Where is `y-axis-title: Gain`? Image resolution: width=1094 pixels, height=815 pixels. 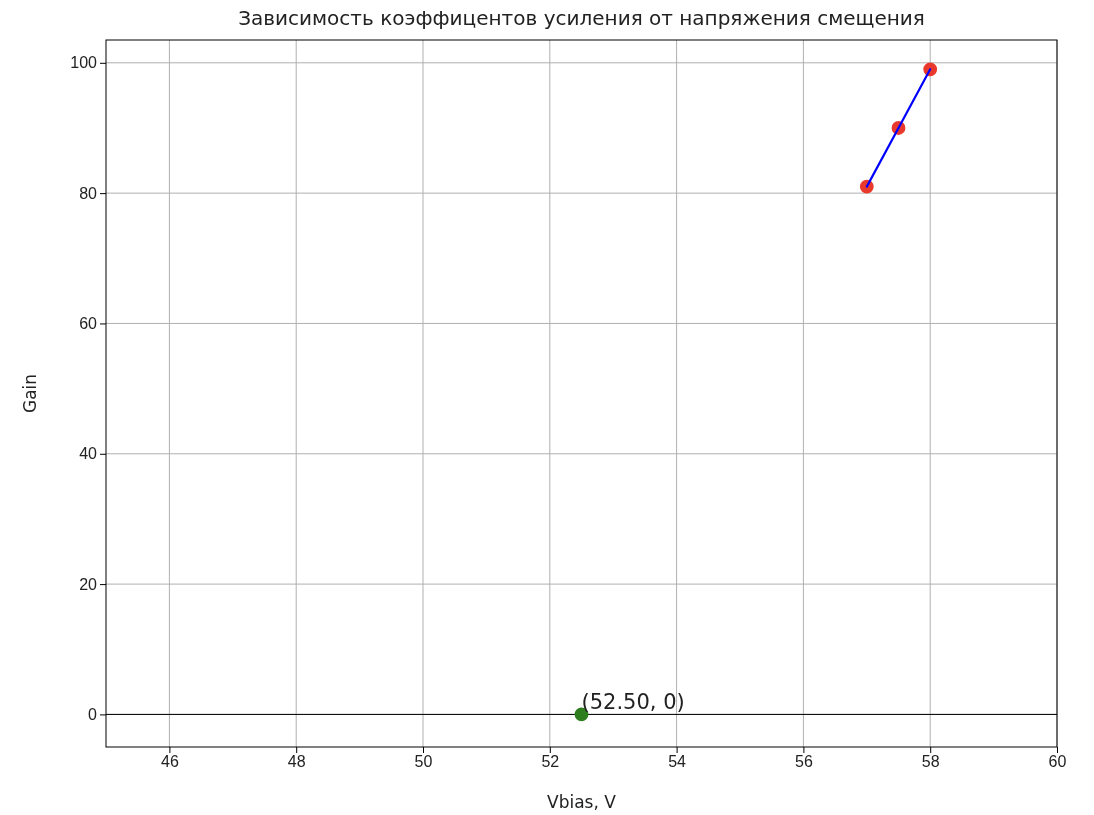 y-axis-title: Gain is located at coordinates (30, 393).